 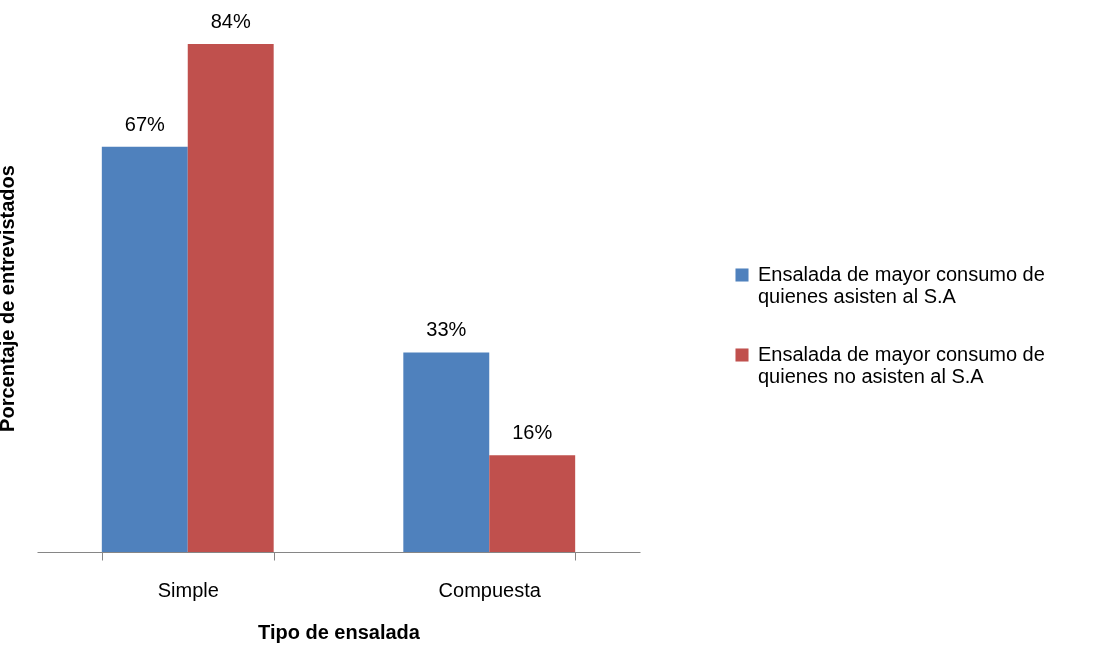 I want to click on x-tick-label: Simple, so click(x=188, y=589).